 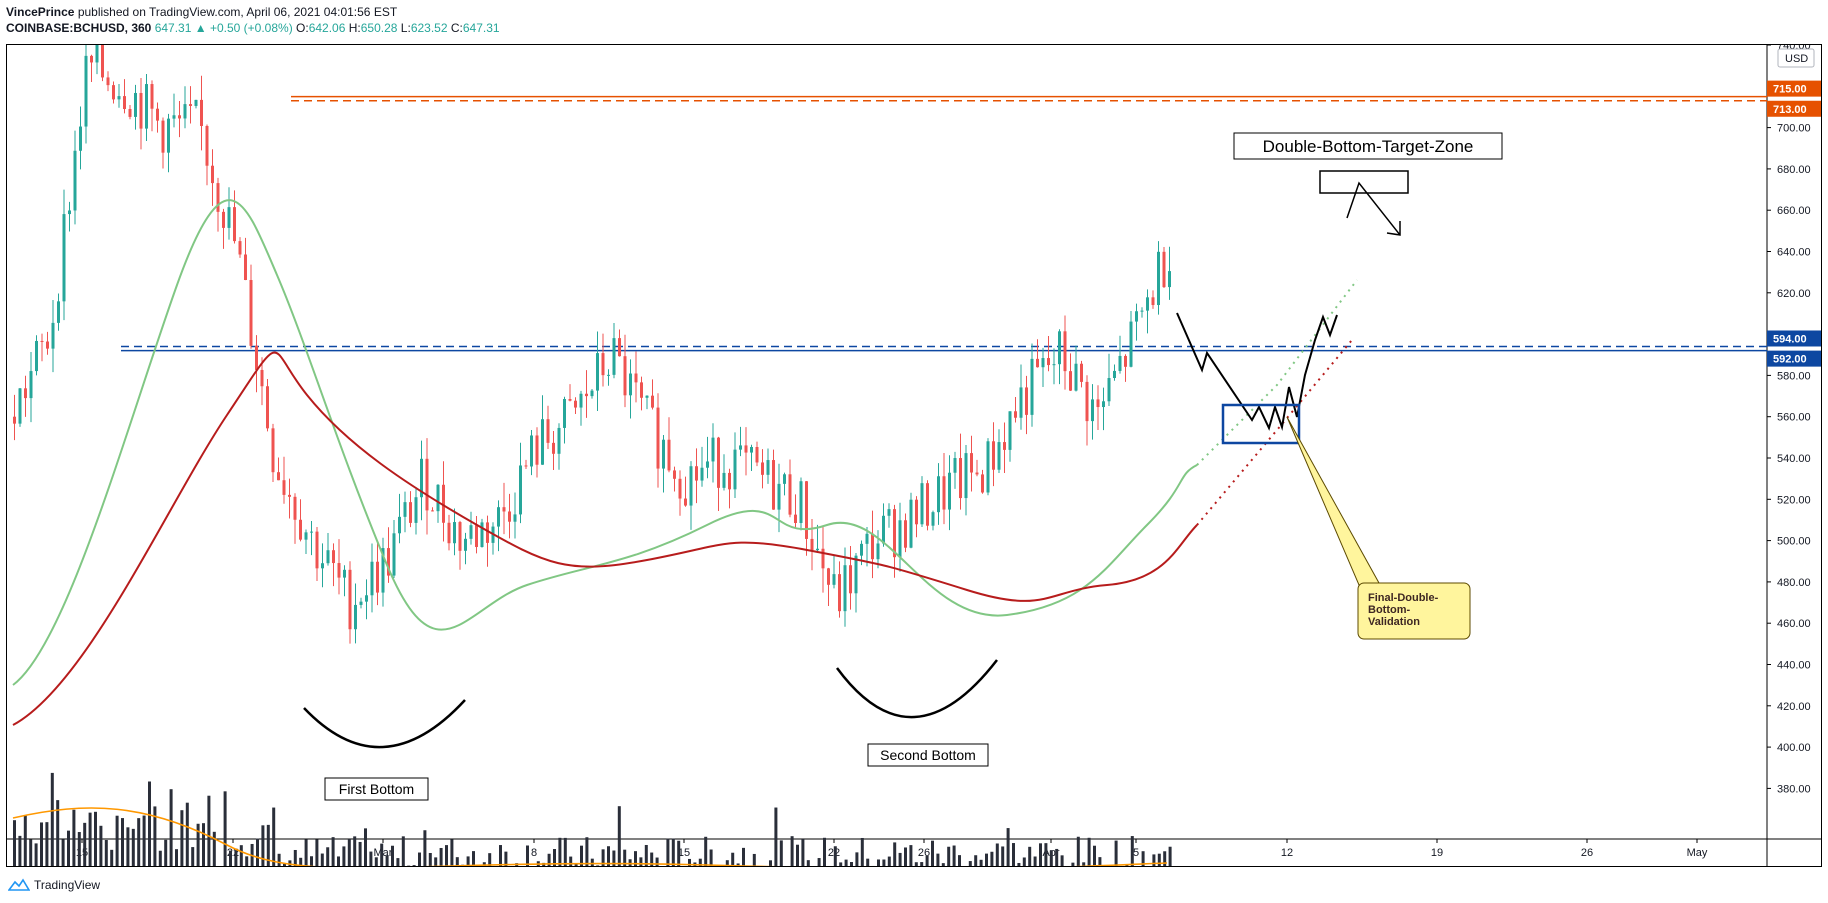 I want to click on open-label: O:, so click(x=302, y=28).